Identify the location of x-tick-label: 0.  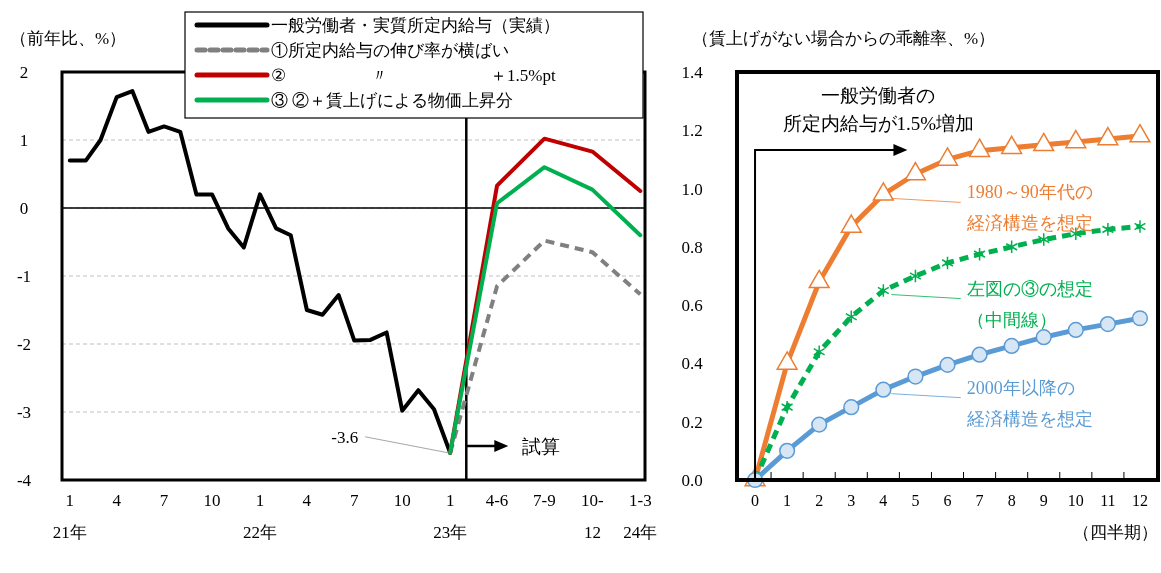
(755, 500).